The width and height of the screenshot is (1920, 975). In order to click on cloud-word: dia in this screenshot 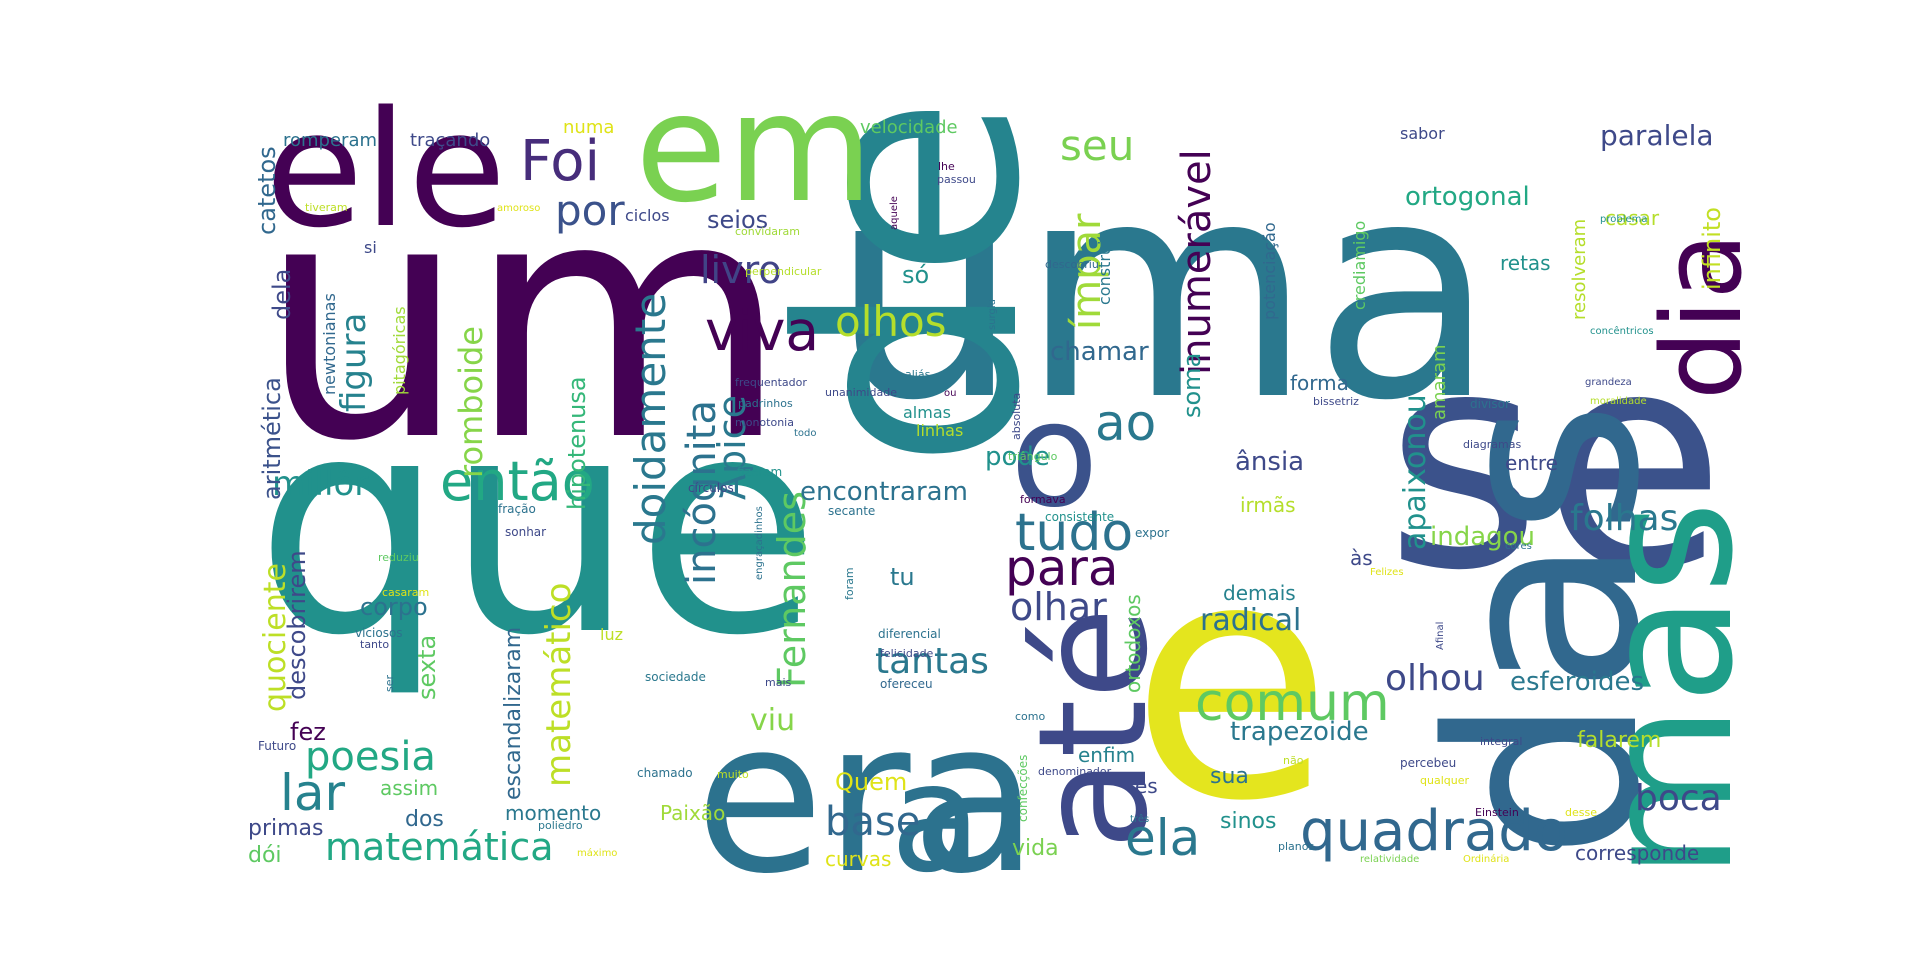, I will do `click(1702, 316)`.